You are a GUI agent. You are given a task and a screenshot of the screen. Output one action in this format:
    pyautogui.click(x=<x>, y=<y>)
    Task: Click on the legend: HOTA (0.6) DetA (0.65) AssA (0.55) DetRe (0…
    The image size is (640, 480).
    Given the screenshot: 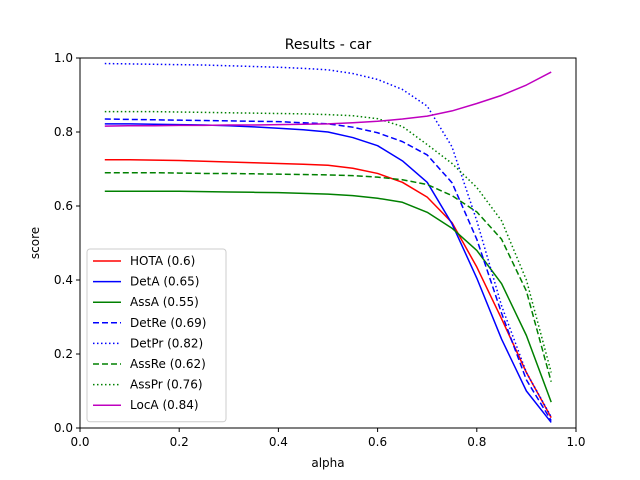 What is the action you would take?
    pyautogui.click(x=156, y=335)
    